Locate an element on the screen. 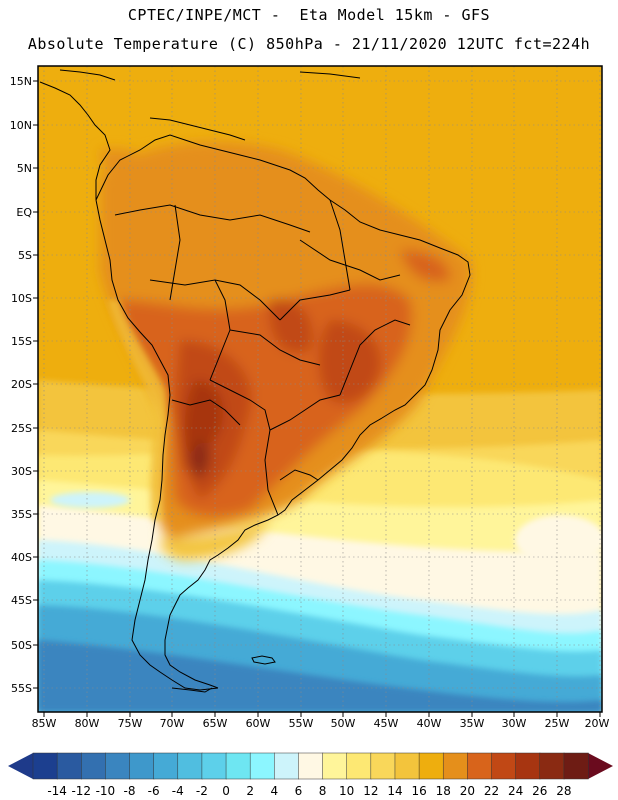 The width and height of the screenshot is (618, 800). colorbar-tick-label: -8 is located at coordinates (130, 791).